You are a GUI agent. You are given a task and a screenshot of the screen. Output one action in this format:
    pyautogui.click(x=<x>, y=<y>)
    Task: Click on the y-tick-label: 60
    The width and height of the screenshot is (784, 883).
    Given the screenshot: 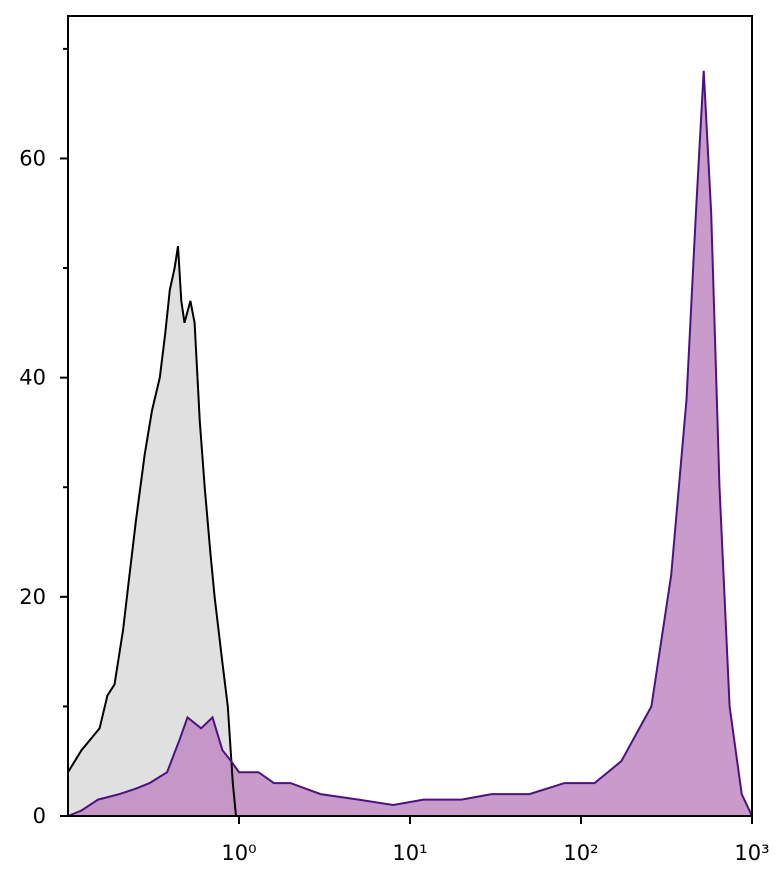 What is the action you would take?
    pyautogui.click(x=32, y=158)
    